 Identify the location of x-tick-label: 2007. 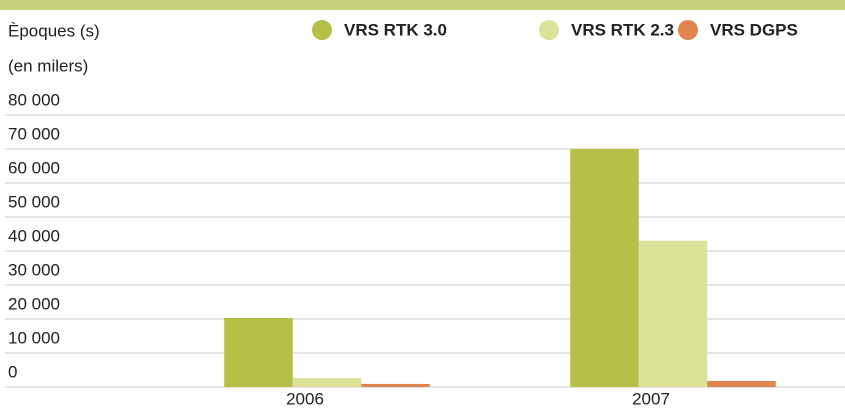
(651, 398).